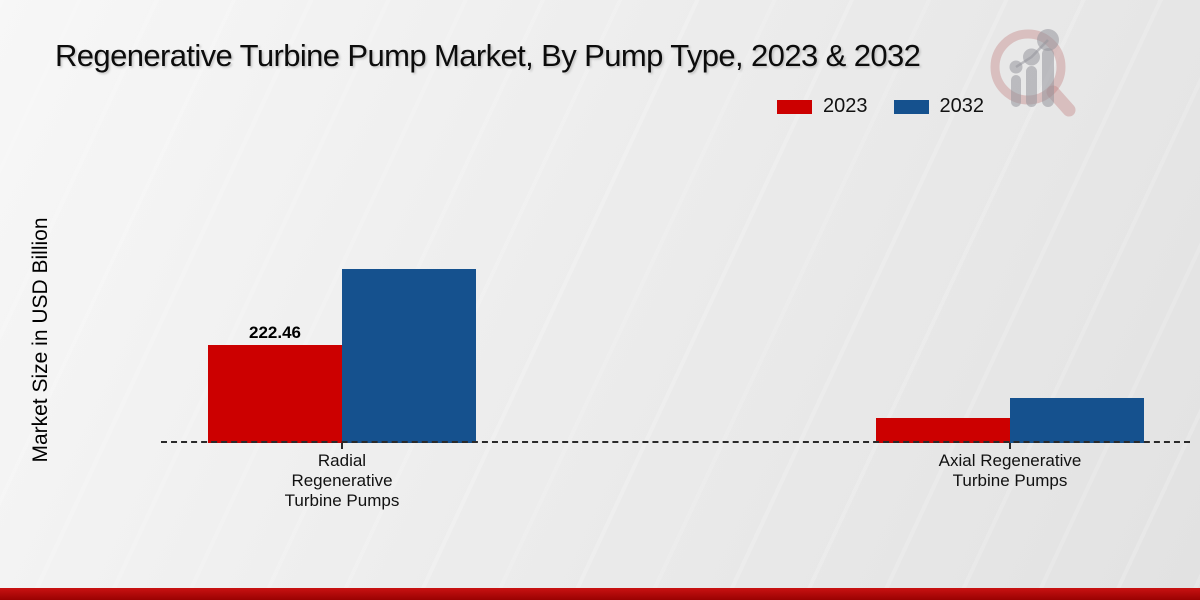  What do you see at coordinates (794, 106) in the screenshot?
I see `legend-swatch-2023-icon` at bounding box center [794, 106].